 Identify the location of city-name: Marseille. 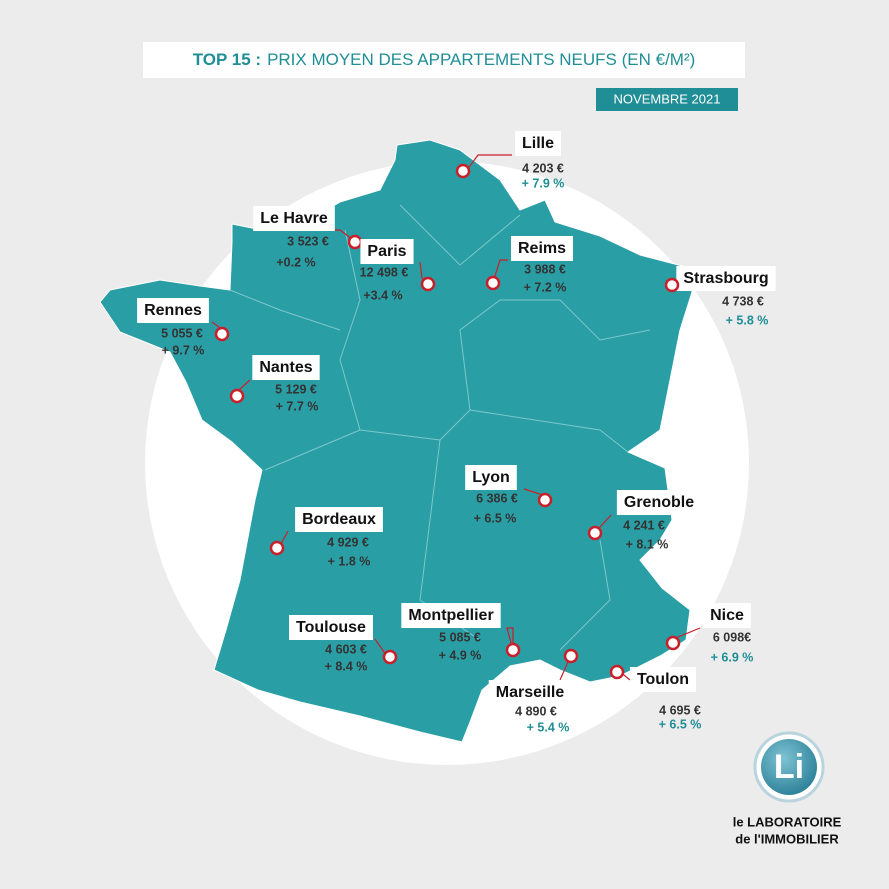
(530, 692).